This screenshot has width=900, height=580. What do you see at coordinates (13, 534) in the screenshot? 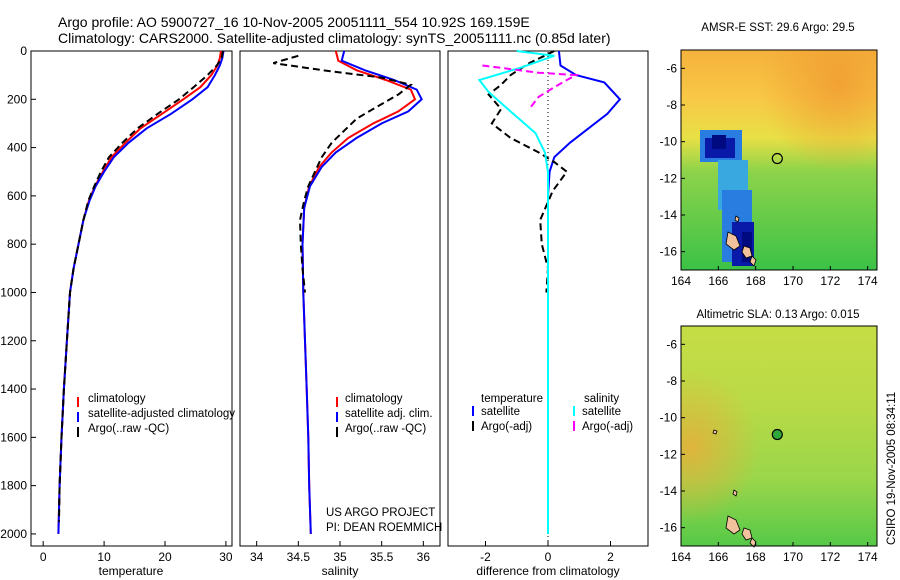
I see `y-tick-label: 2000` at bounding box center [13, 534].